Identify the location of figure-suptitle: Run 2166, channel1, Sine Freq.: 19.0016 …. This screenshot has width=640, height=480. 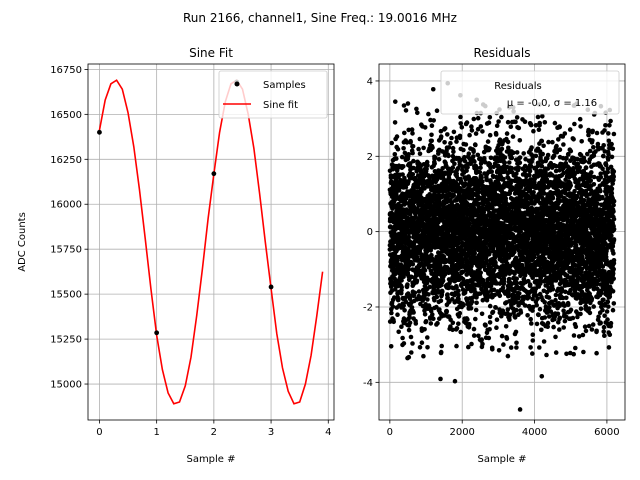
(320, 18).